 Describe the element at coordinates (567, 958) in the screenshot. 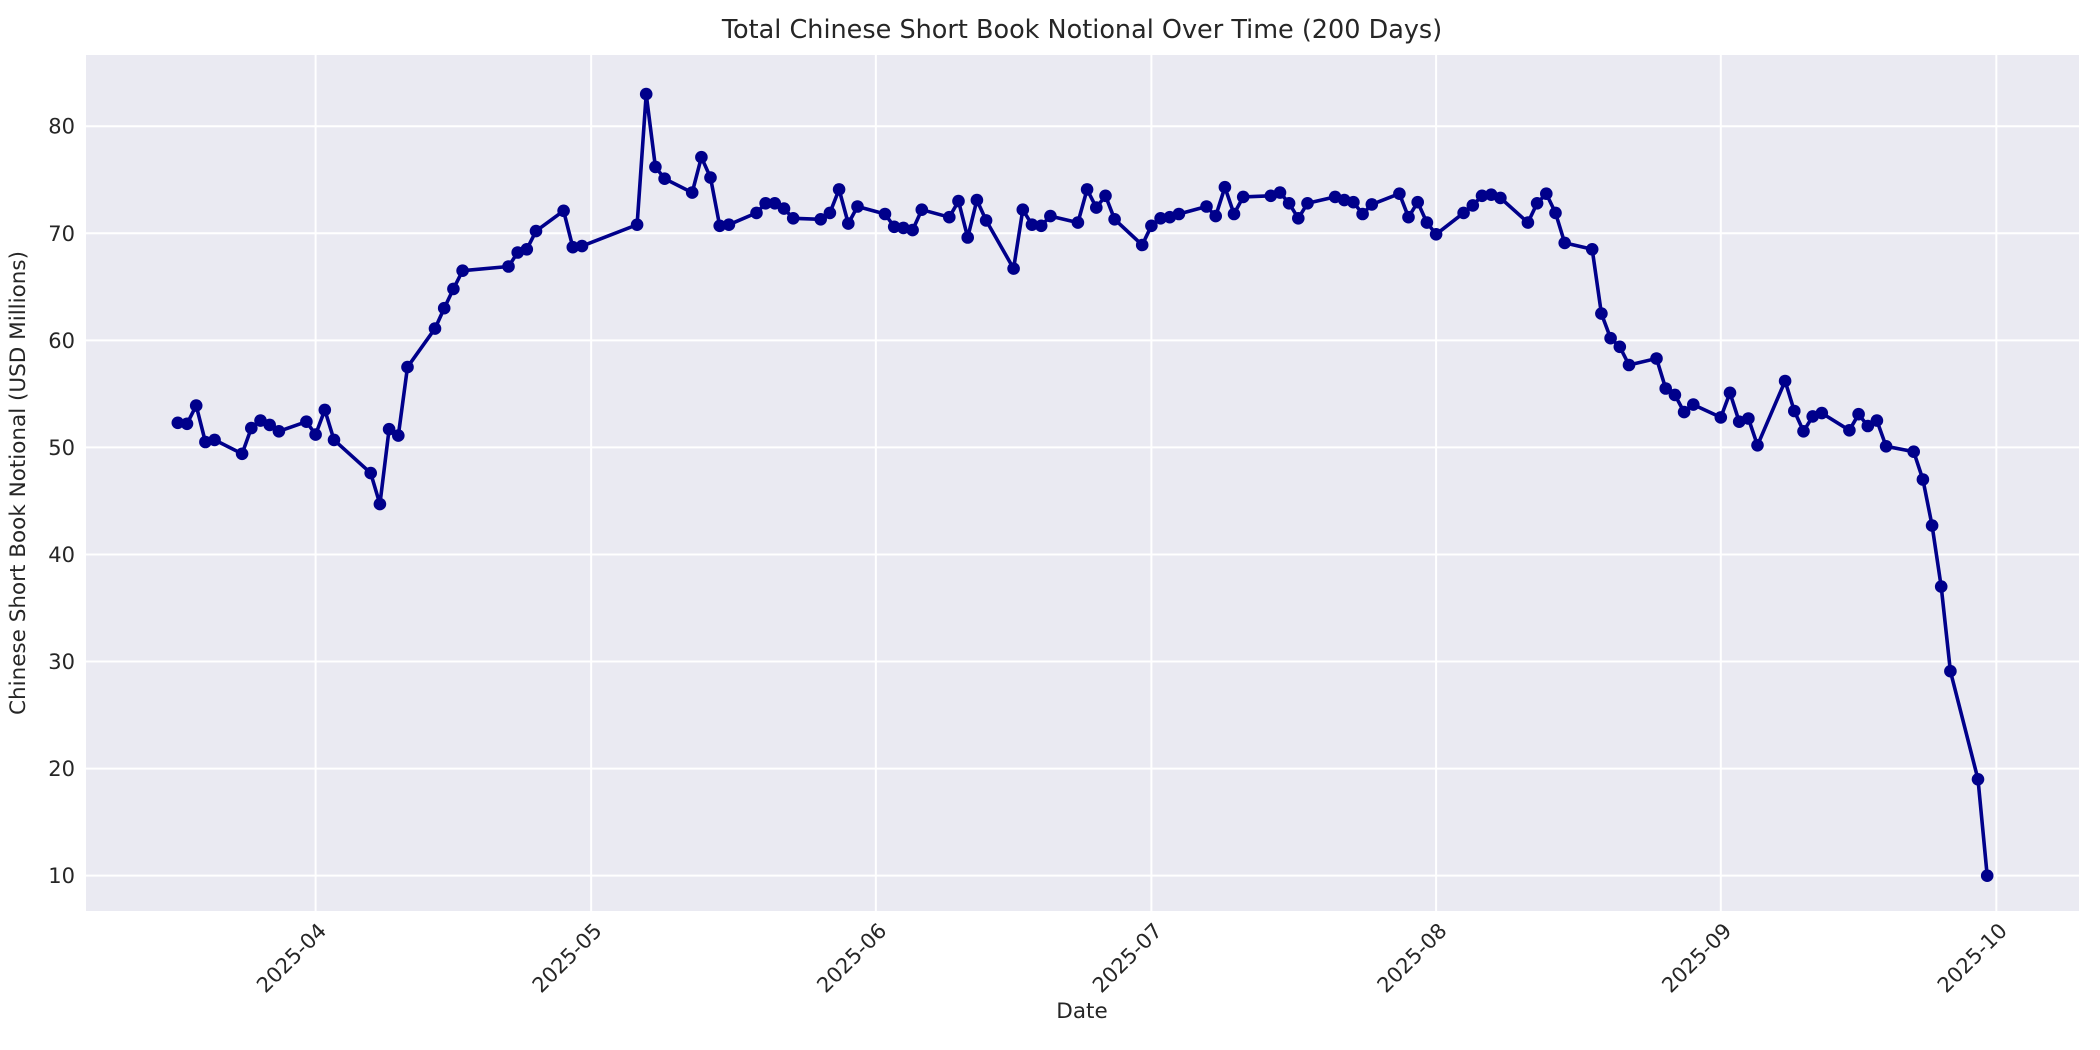

I see `x-tick-label: 2025-05` at that location.